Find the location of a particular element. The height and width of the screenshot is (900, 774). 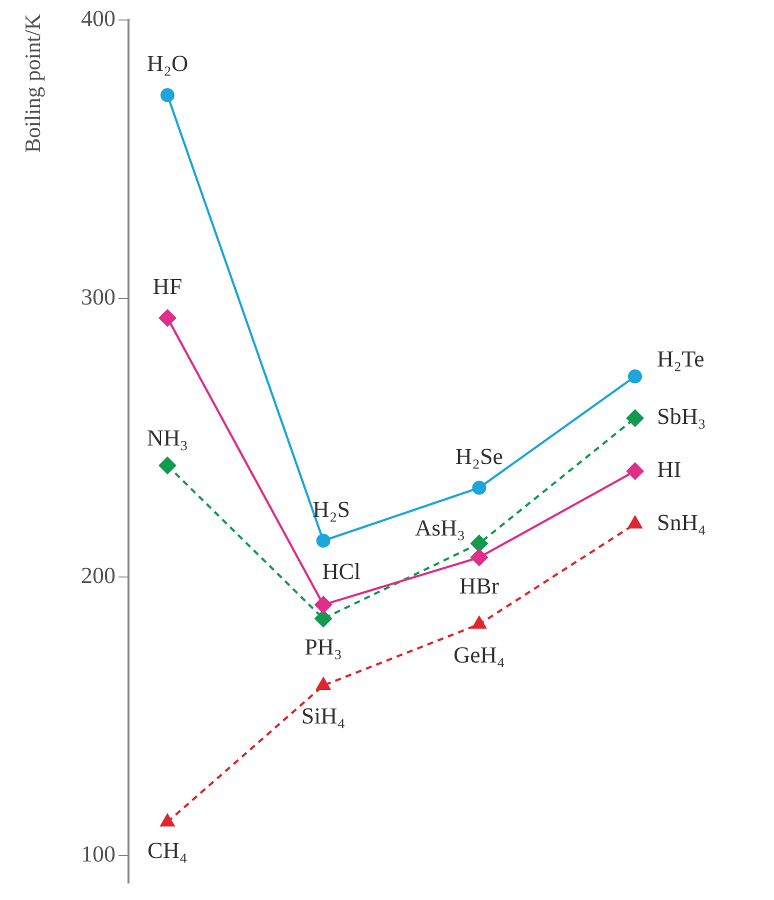

data-label: H₂Te is located at coordinates (680, 359).